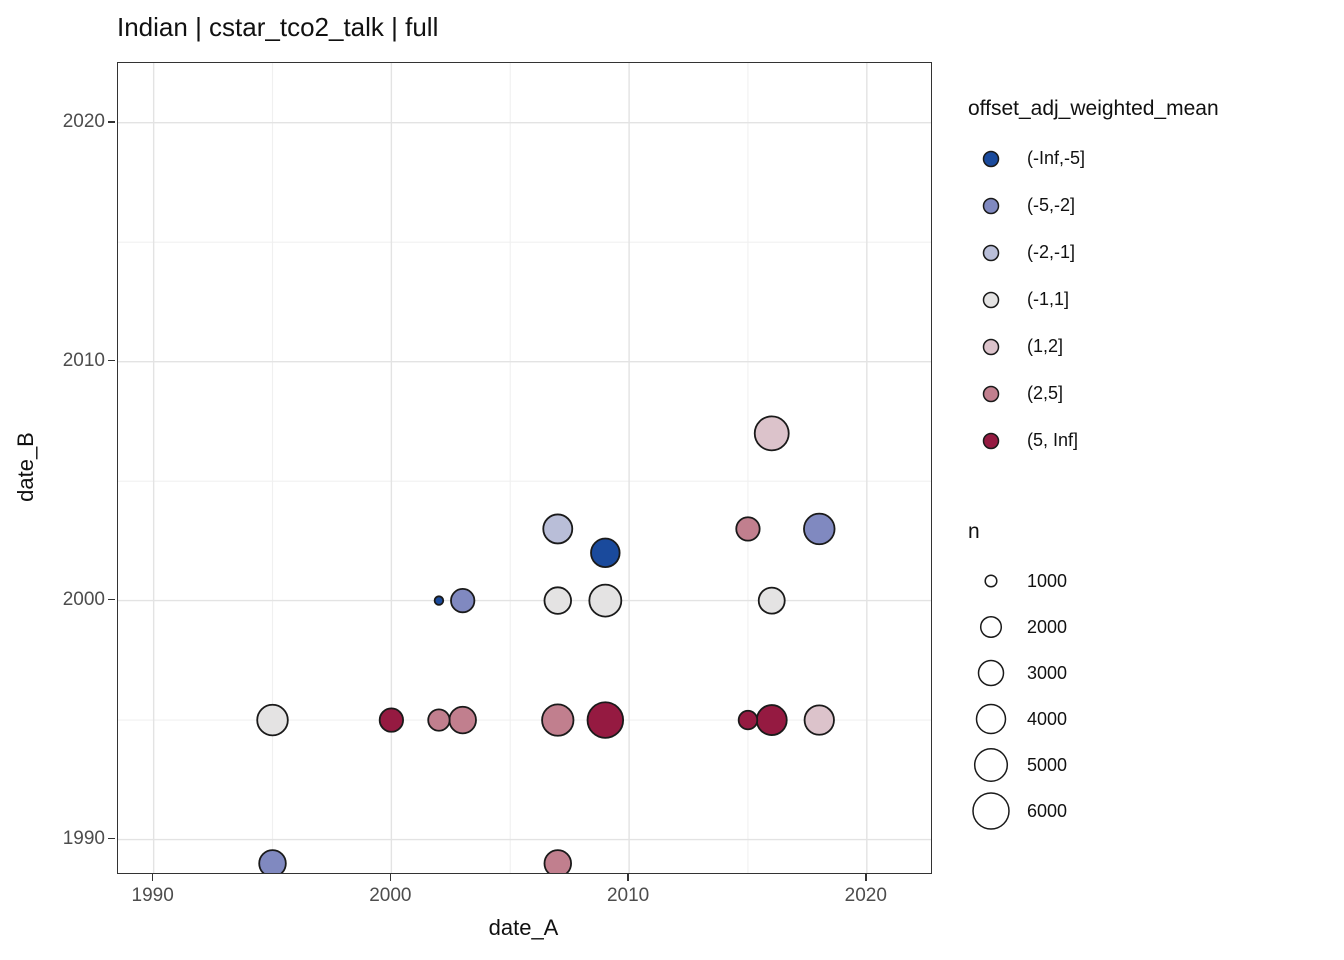 This screenshot has height=960, width=1344. What do you see at coordinates (1047, 626) in the screenshot?
I see `size-legend-label: 2000` at bounding box center [1047, 626].